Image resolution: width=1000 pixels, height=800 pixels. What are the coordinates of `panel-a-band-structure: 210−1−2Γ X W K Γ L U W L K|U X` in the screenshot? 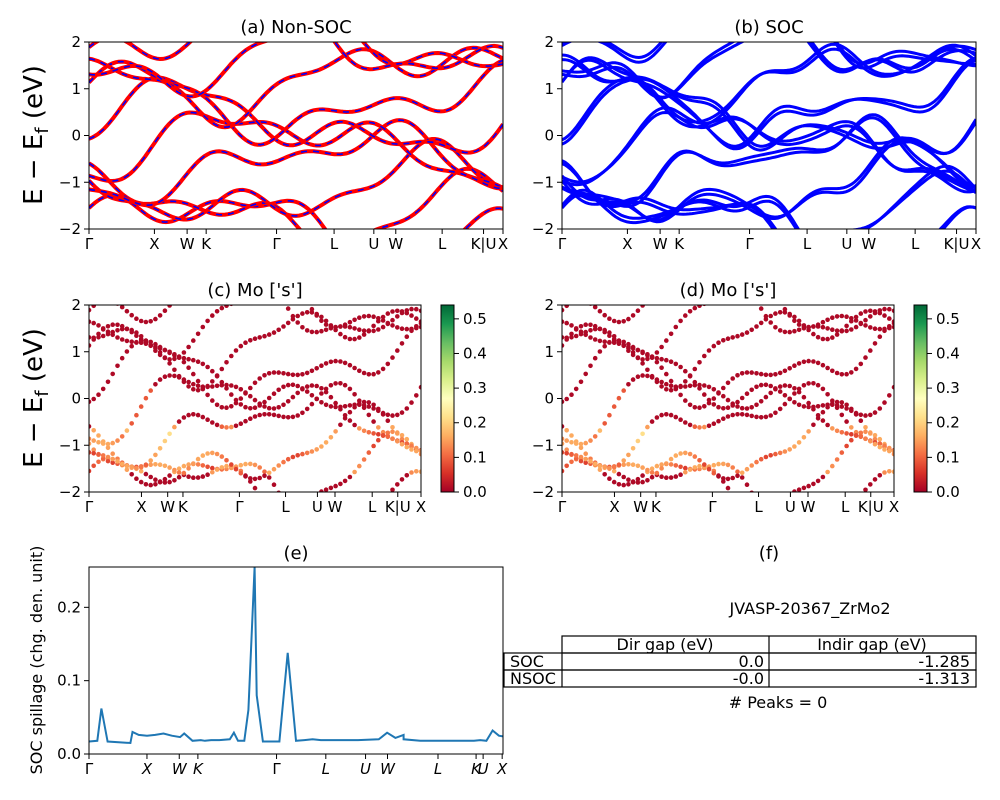 It's located at (283, 143).